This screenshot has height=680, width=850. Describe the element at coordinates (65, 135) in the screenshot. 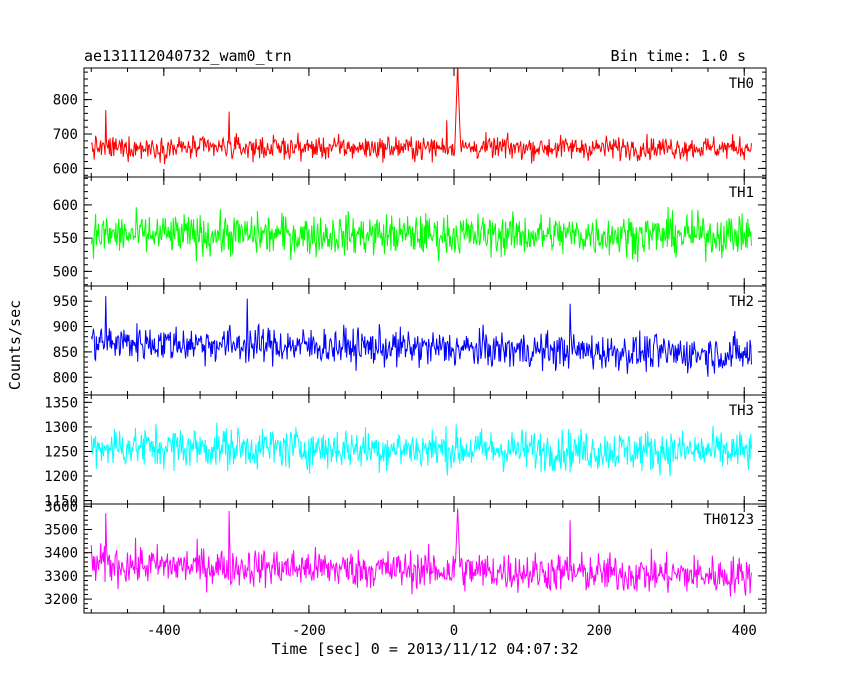

I see `y-tick-label: 700` at that location.